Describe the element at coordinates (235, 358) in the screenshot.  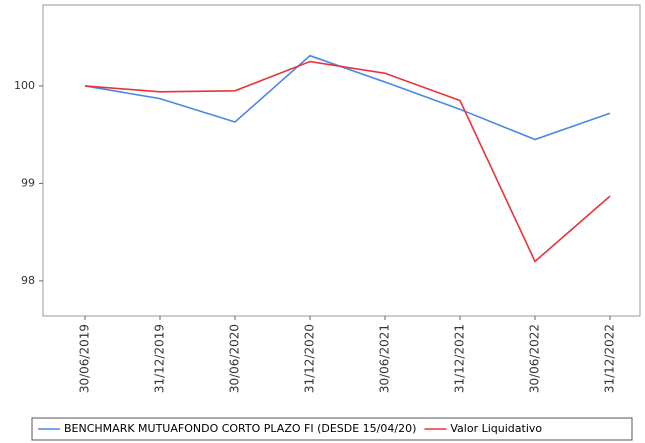
I see `x-tick-label: 30/06/2020` at that location.